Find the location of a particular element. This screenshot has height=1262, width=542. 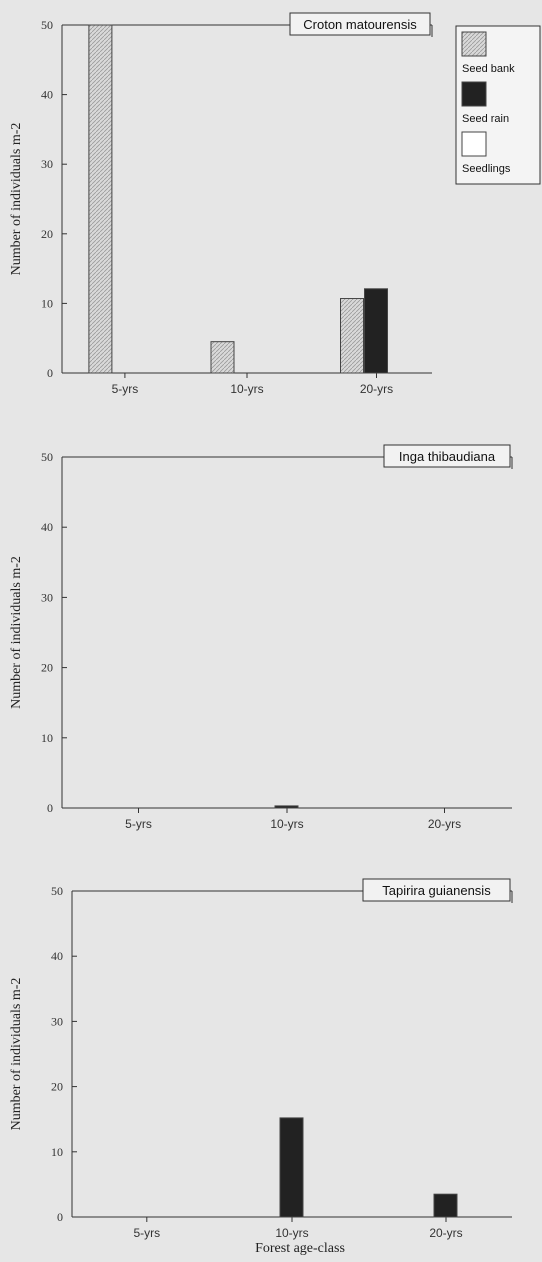

species-label: Croton matourensis is located at coordinates (360, 24).